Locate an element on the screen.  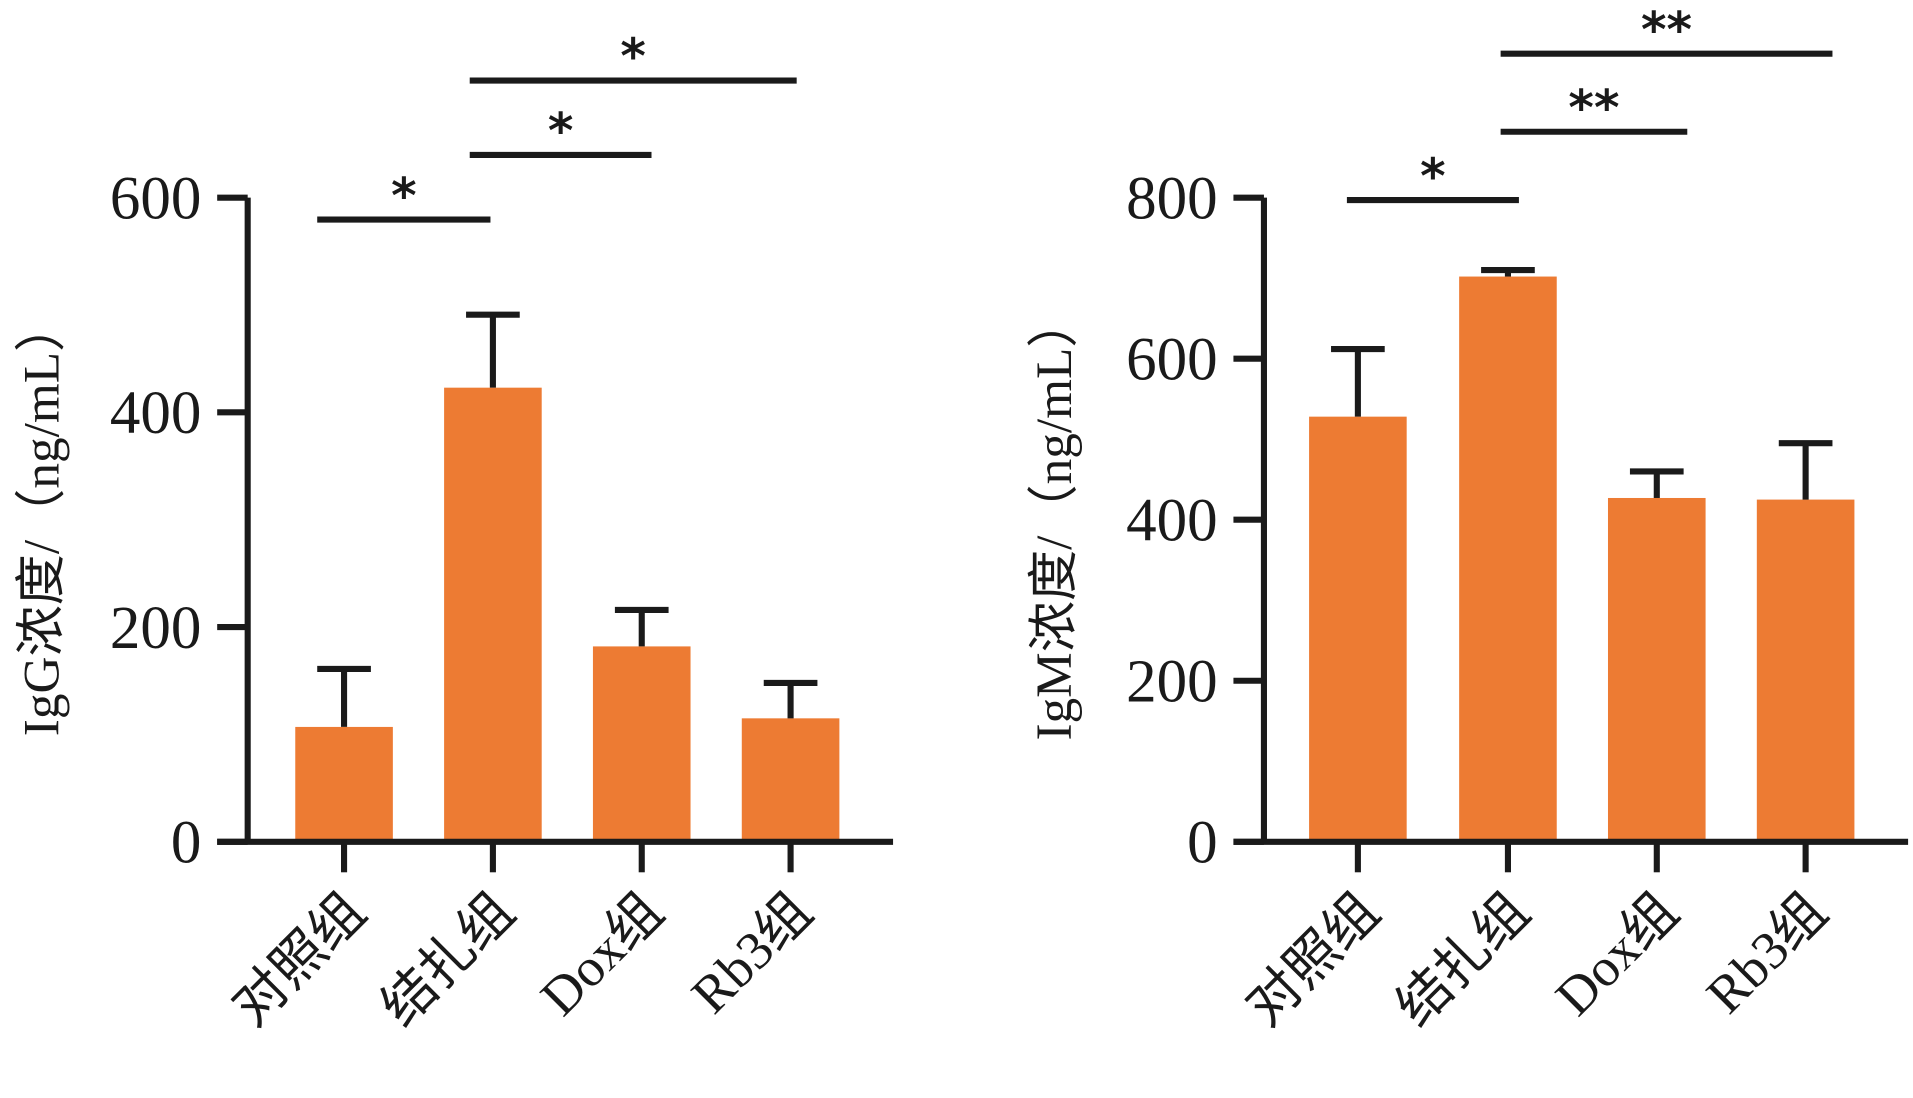
y-axis-title: IgM浓度/（ng/mL） is located at coordinates (1054, 518).